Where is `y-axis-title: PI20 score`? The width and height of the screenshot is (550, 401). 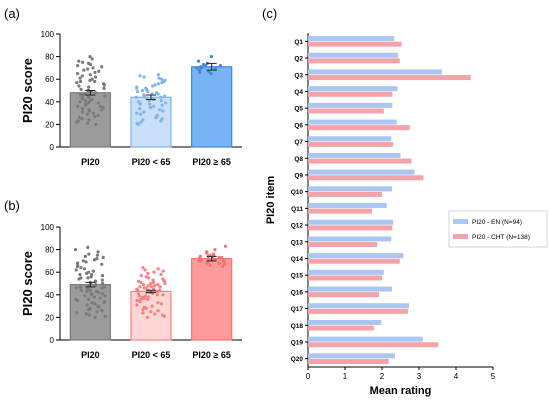 y-axis-title: PI20 score is located at coordinates (27, 283).